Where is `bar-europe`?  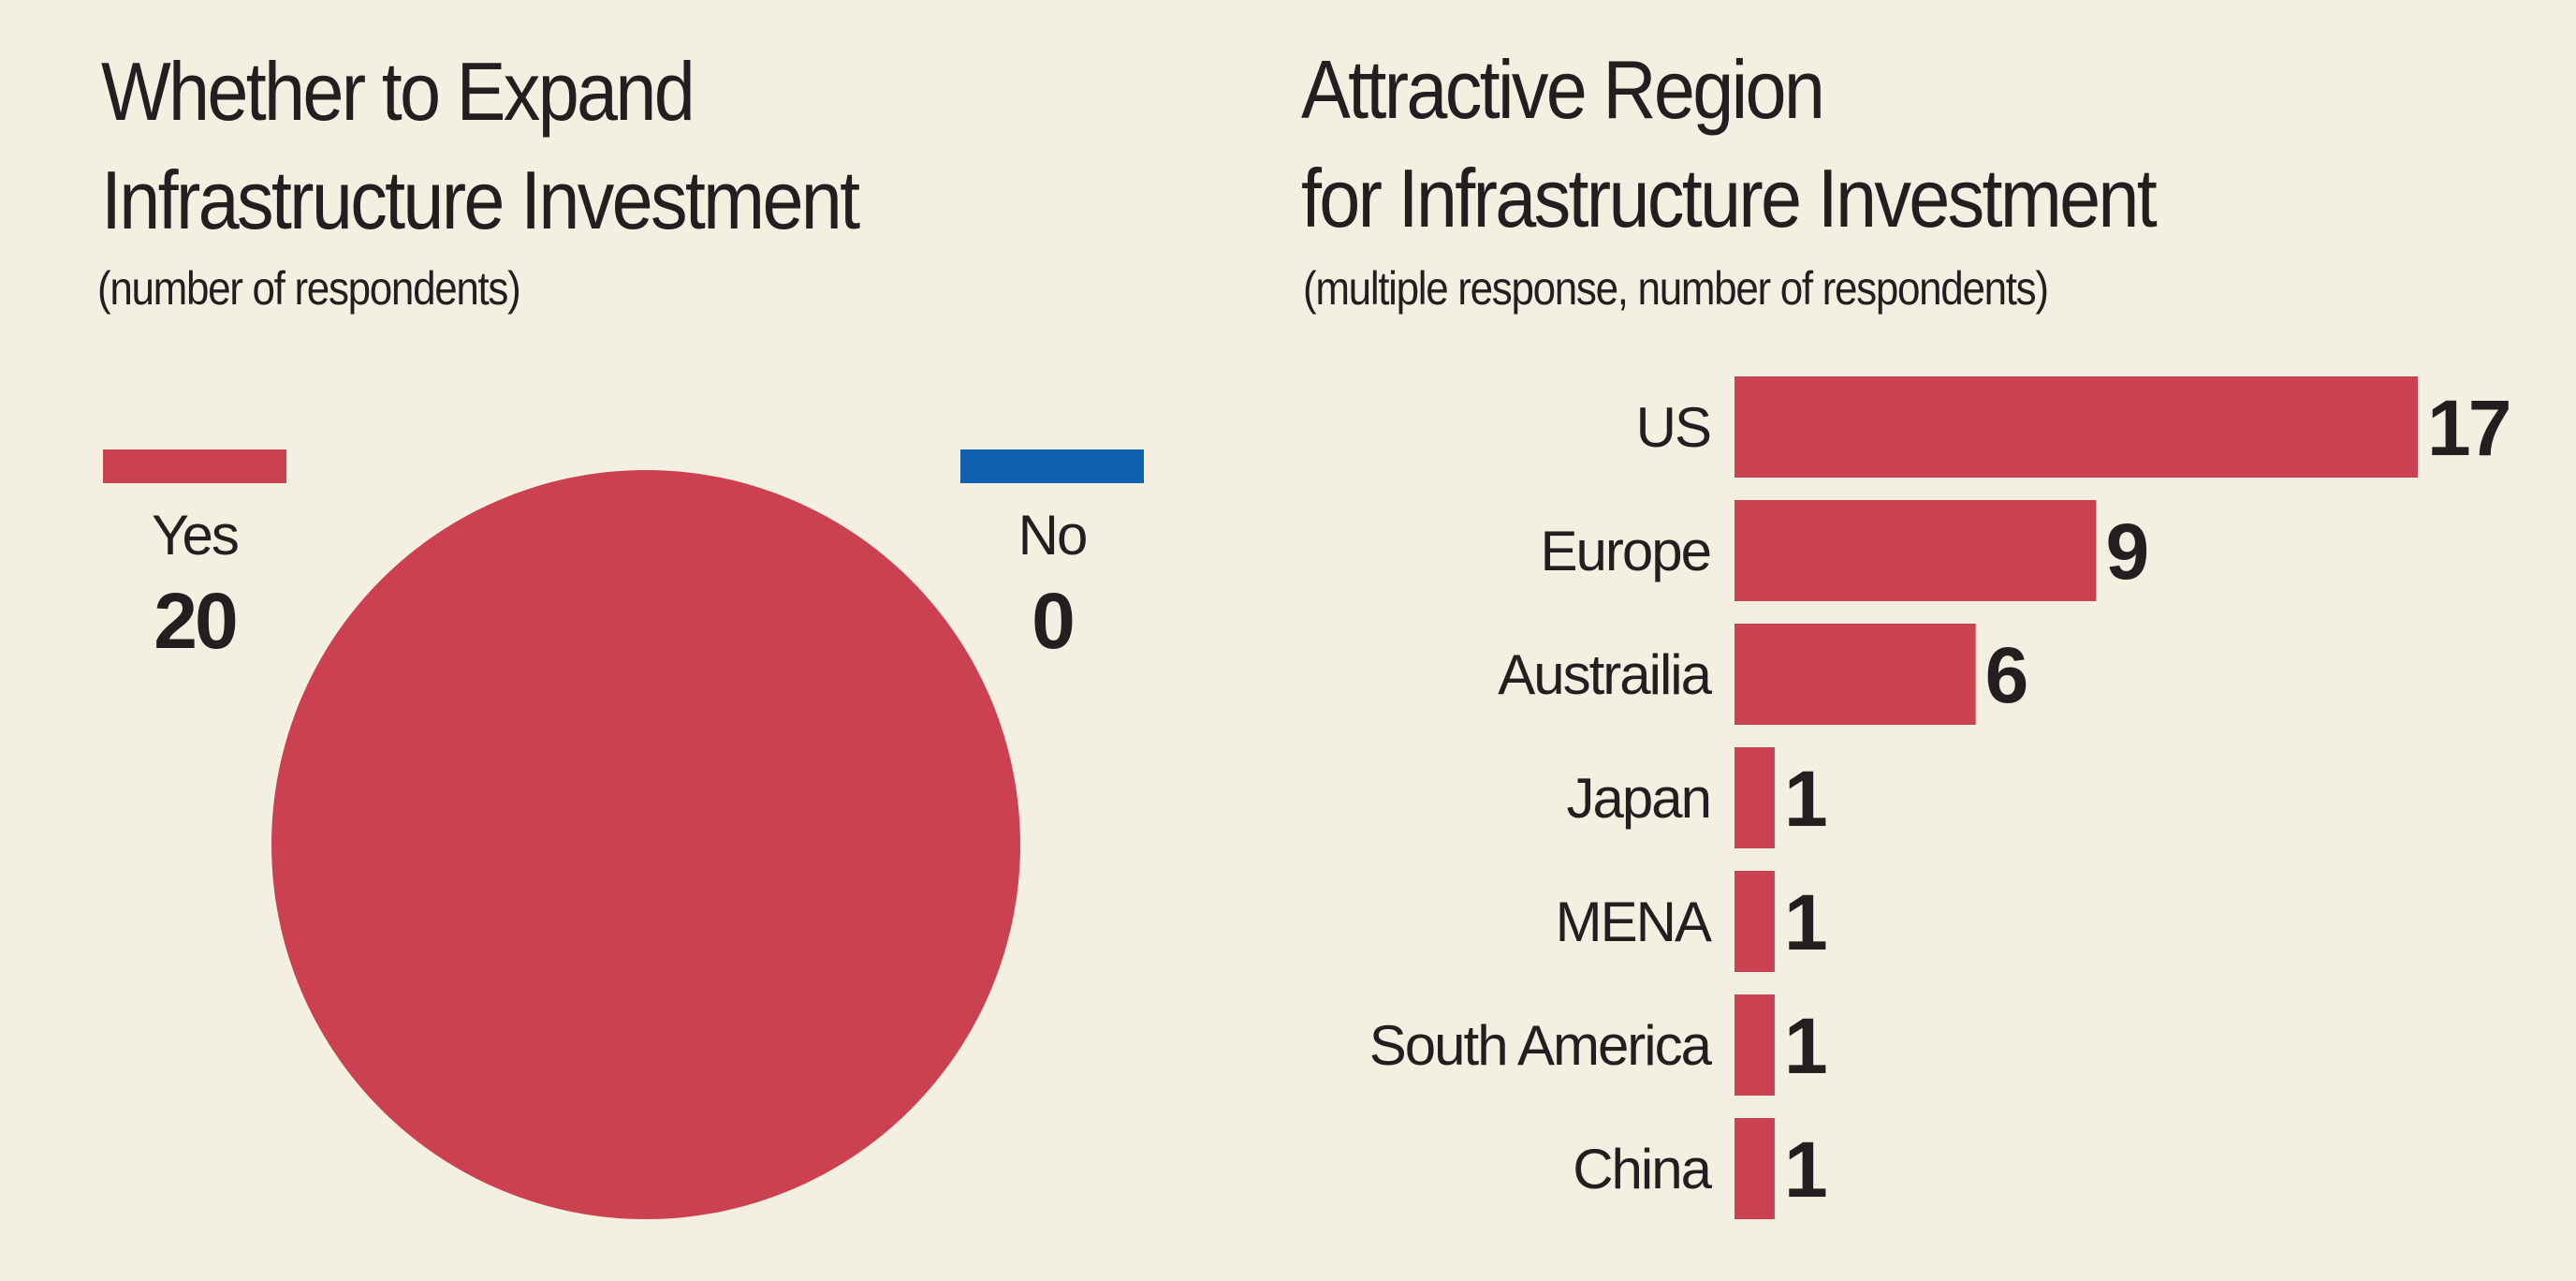
bar-europe is located at coordinates (1915, 550).